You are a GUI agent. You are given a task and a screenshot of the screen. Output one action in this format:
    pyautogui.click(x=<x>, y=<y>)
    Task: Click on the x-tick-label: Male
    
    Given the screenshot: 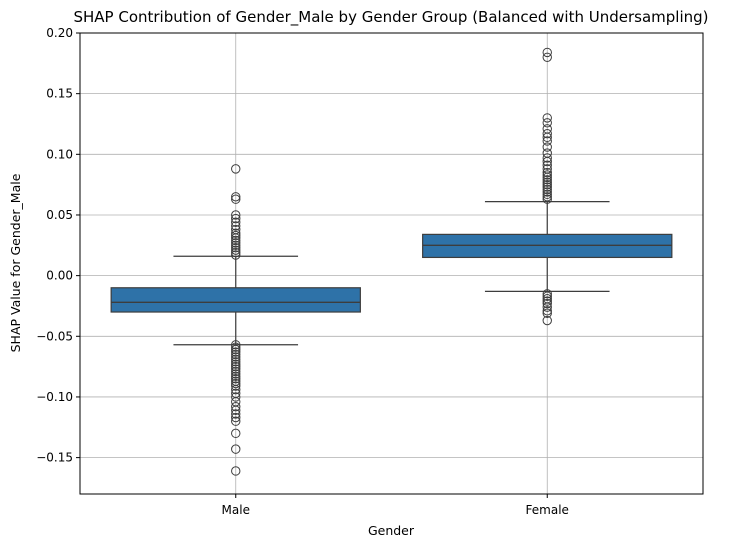 What is the action you would take?
    pyautogui.click(x=236, y=510)
    